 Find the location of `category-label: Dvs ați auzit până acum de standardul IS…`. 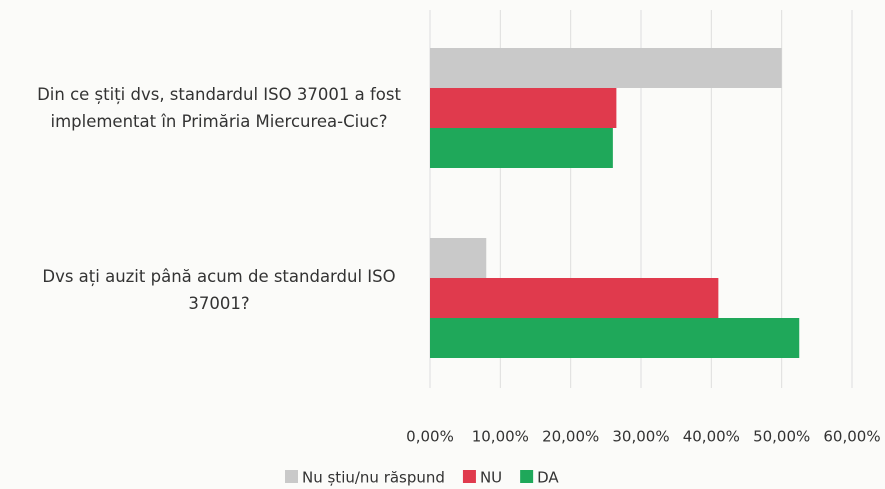

category-label: Dvs ați auzit până acum de standardul IS… is located at coordinates (219, 290).